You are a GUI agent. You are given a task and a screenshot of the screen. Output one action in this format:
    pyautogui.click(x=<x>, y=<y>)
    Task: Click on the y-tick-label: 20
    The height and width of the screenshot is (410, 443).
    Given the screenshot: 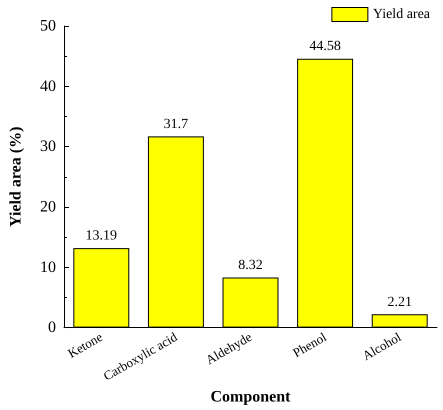 What is the action you would take?
    pyautogui.click(x=48, y=207)
    